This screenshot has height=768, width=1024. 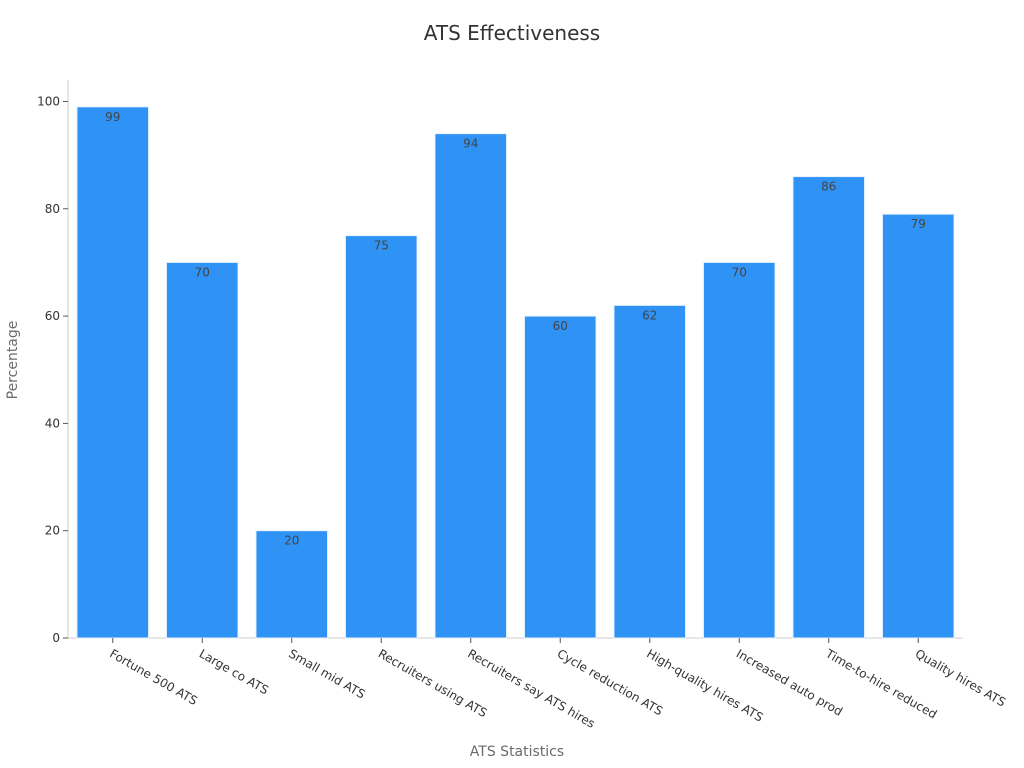 I want to click on y-tick-label: 40, so click(x=52, y=423).